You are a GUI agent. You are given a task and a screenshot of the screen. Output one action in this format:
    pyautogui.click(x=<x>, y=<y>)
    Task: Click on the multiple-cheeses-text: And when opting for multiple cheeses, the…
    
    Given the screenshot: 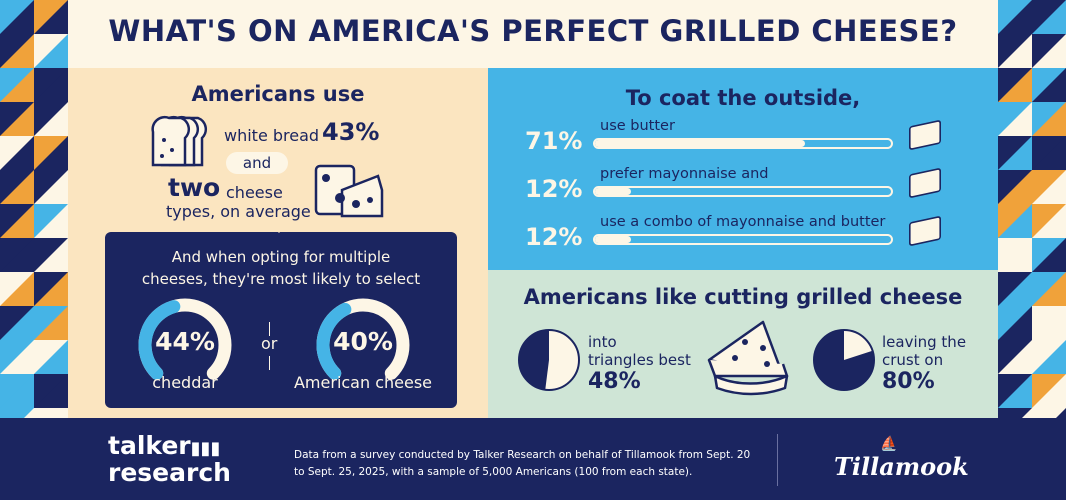 What is the action you would take?
    pyautogui.click(x=281, y=268)
    